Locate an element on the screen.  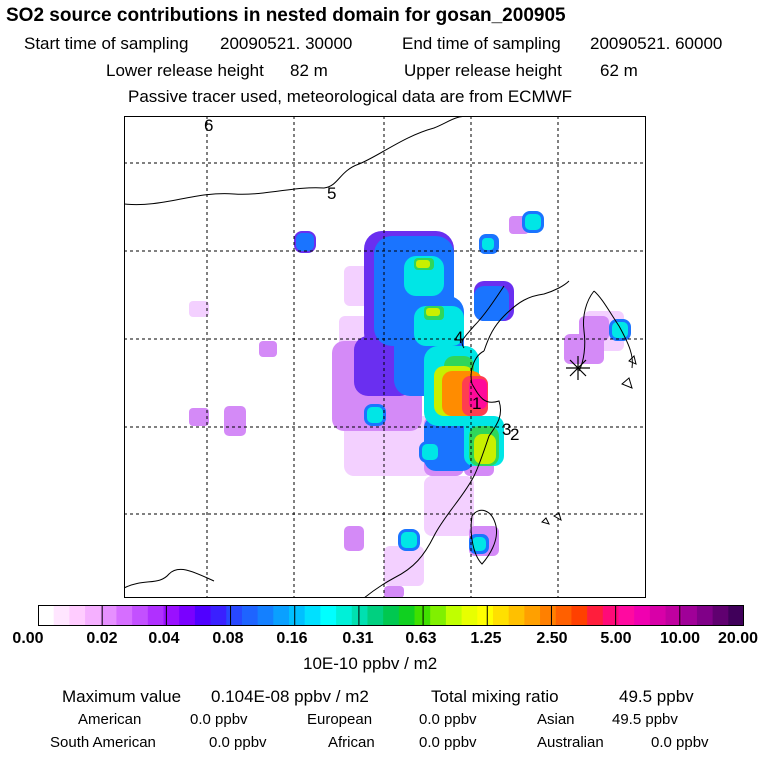
region-name: American is located at coordinates (110, 719).